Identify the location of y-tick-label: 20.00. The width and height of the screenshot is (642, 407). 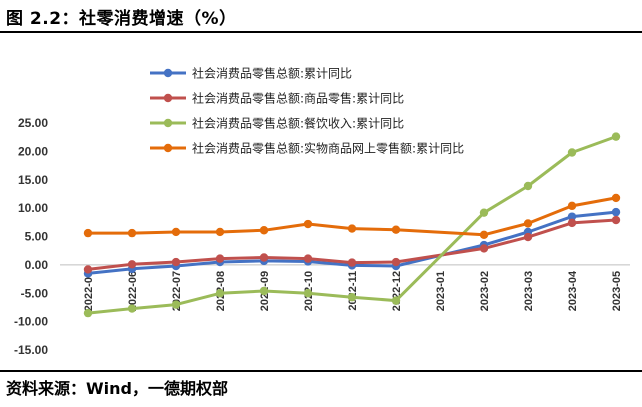
(33, 151).